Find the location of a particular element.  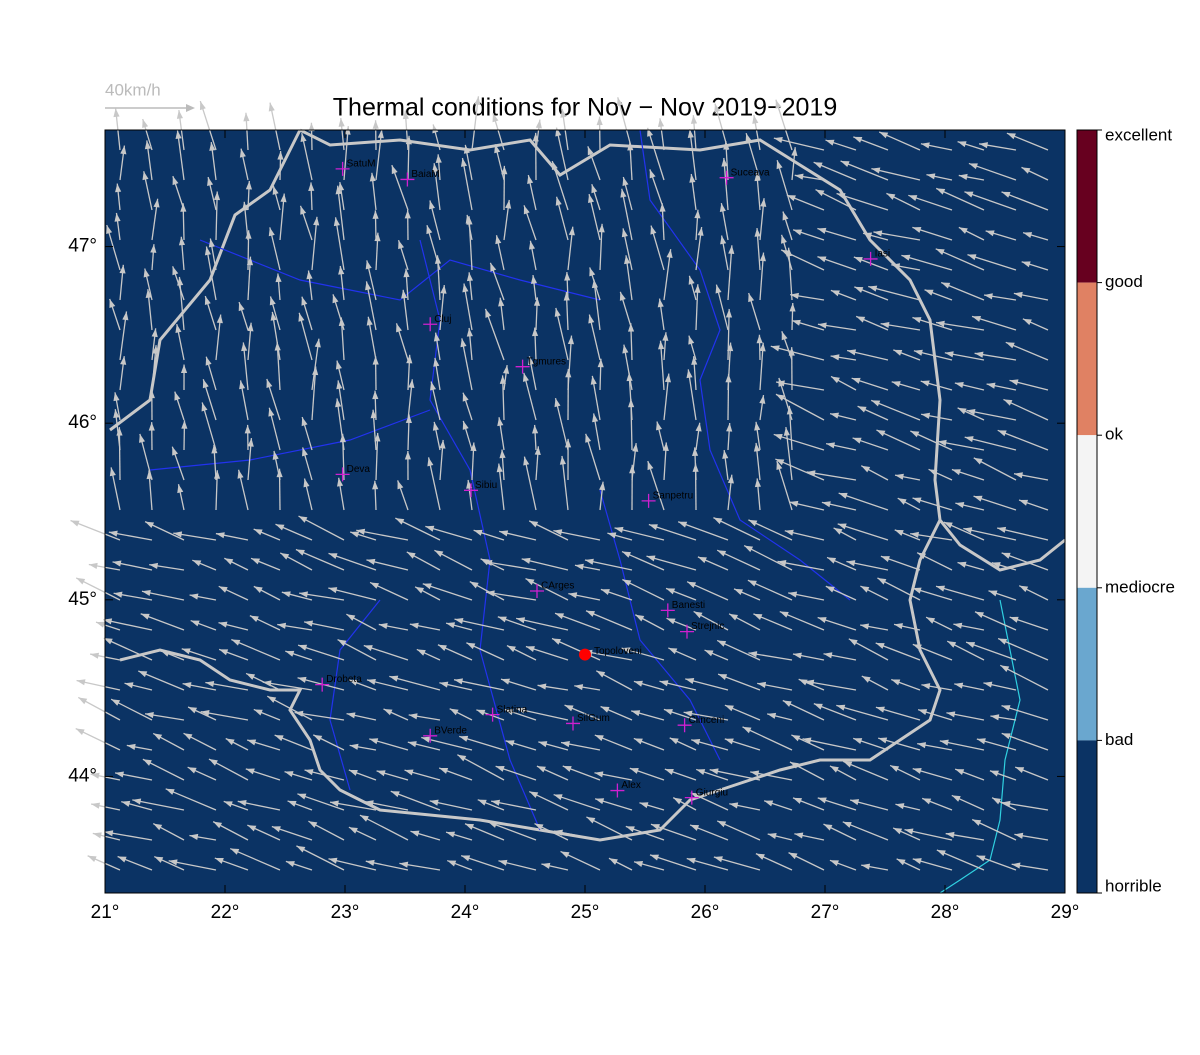

place-label: BVerde is located at coordinates (450, 730).